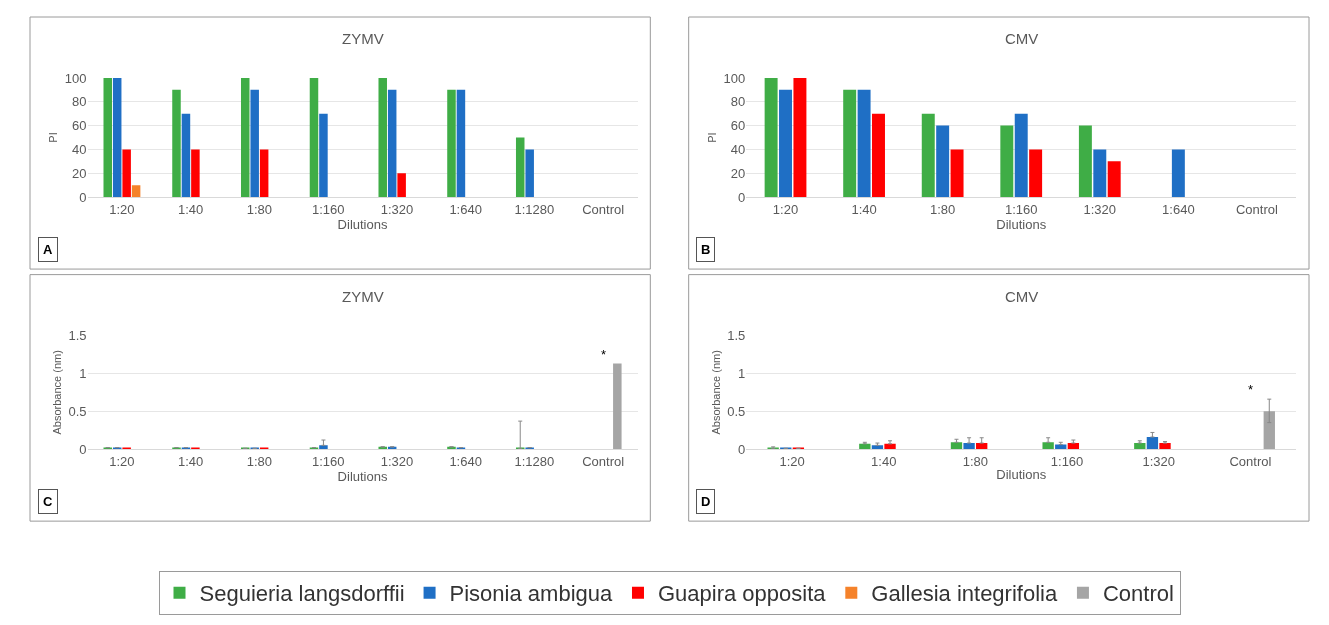  Describe the element at coordinates (531, 594) in the screenshot. I see `legend-label: Pisonia ambigua` at that location.